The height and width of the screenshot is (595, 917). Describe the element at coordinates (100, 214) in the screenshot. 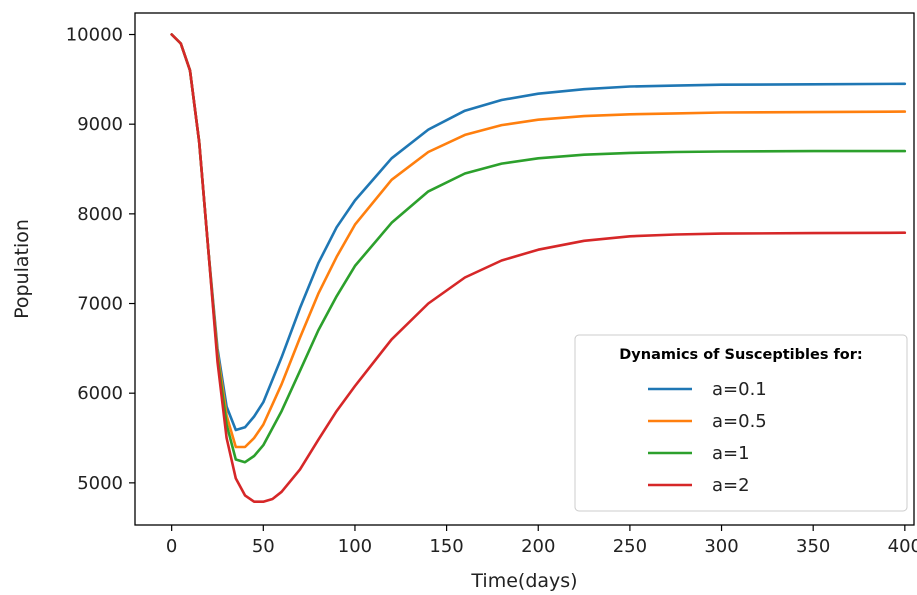

I see `y-tick-label: 8000` at that location.